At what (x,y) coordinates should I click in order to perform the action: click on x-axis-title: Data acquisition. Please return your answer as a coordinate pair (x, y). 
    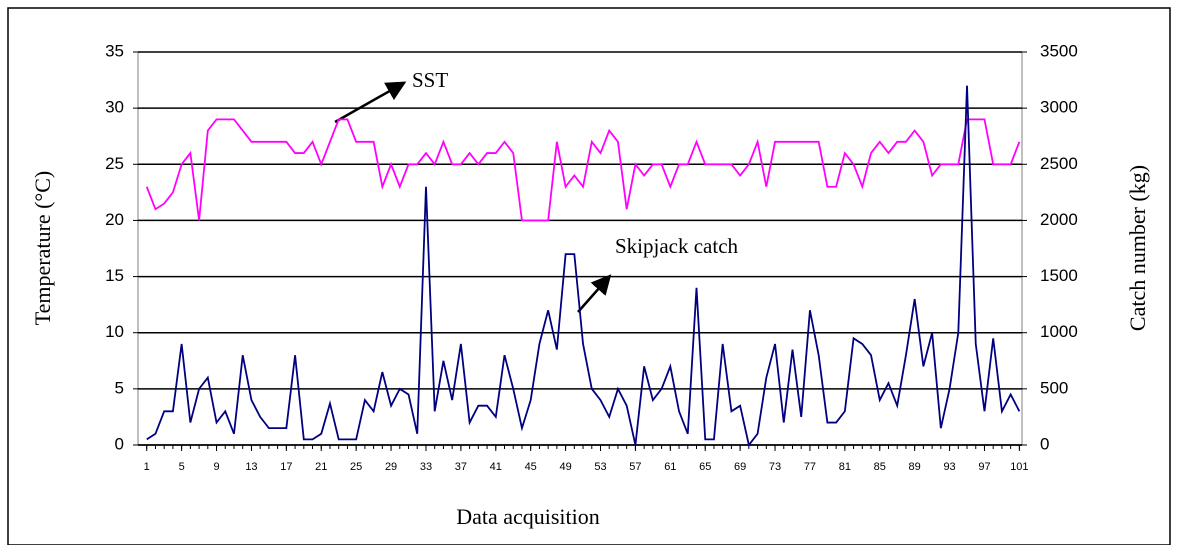
    Looking at the image, I should click on (528, 516).